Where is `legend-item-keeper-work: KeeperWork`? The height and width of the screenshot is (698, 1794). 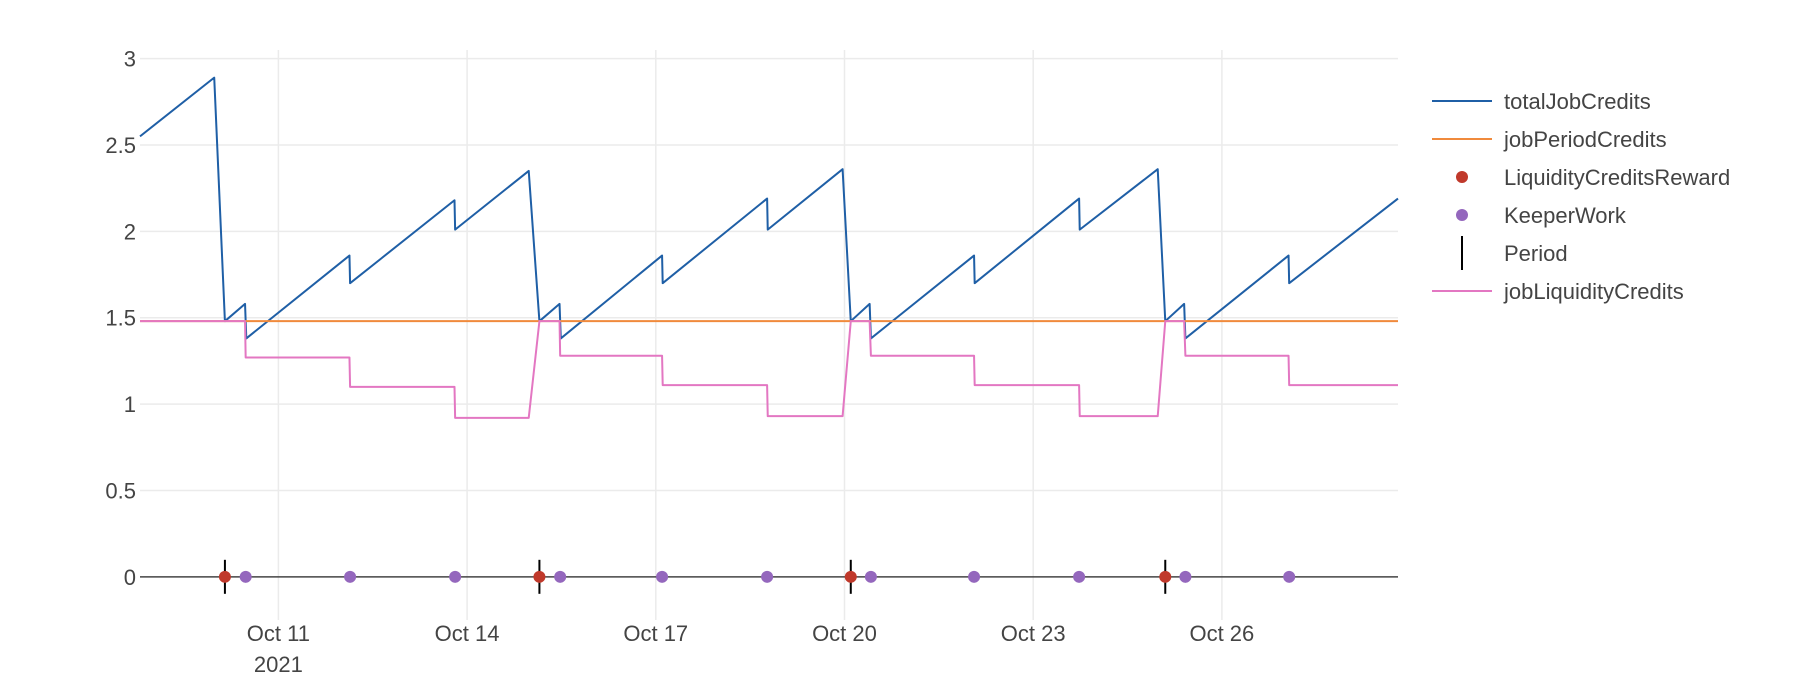
legend-item-keeper-work: KeeperWork is located at coordinates (1541, 215).